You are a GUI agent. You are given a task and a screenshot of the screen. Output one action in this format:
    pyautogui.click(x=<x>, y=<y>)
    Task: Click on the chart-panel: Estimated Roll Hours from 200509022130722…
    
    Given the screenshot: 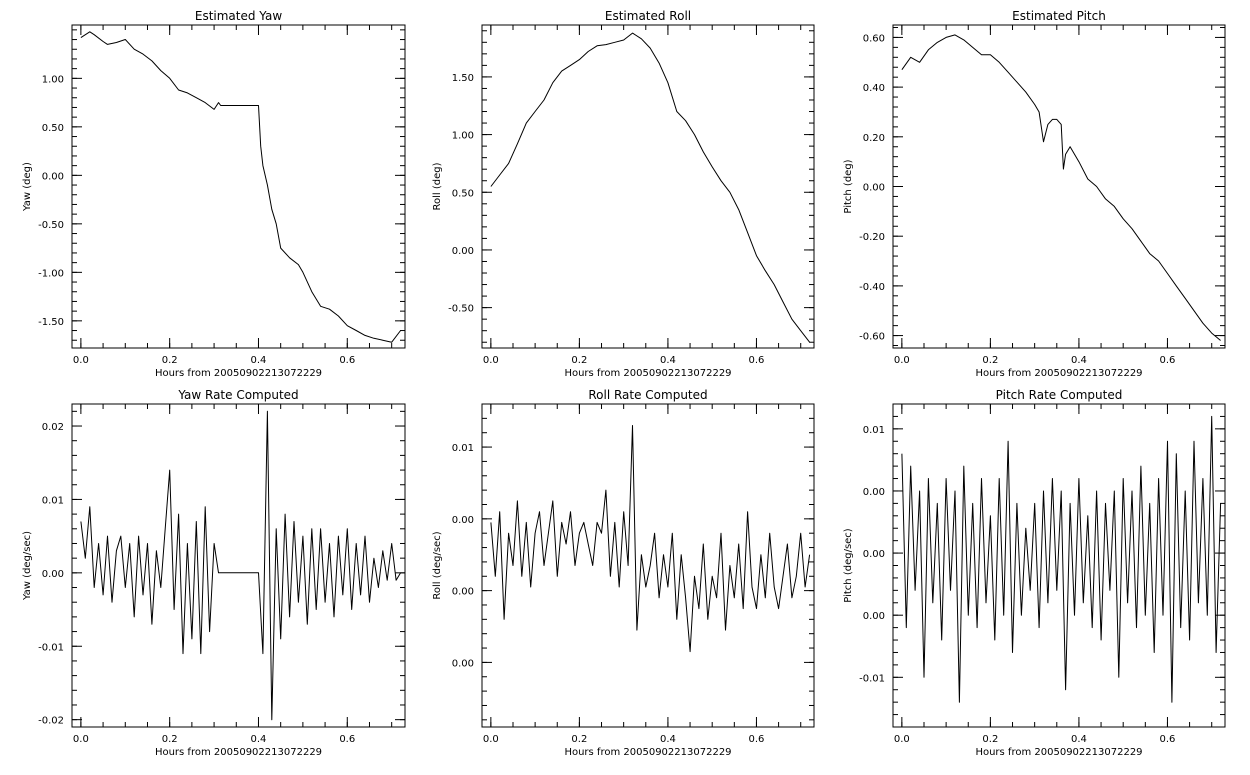 What is the action you would take?
    pyautogui.click(x=623, y=194)
    